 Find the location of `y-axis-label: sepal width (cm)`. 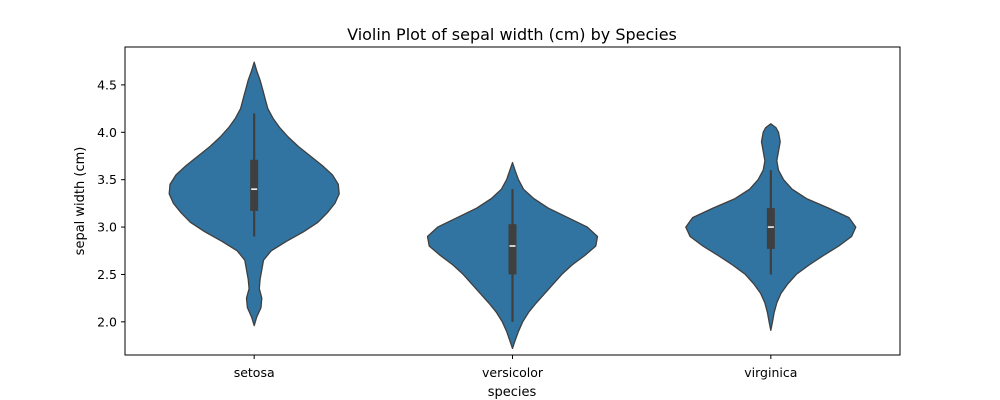

y-axis-label: sepal width (cm) is located at coordinates (80, 201).